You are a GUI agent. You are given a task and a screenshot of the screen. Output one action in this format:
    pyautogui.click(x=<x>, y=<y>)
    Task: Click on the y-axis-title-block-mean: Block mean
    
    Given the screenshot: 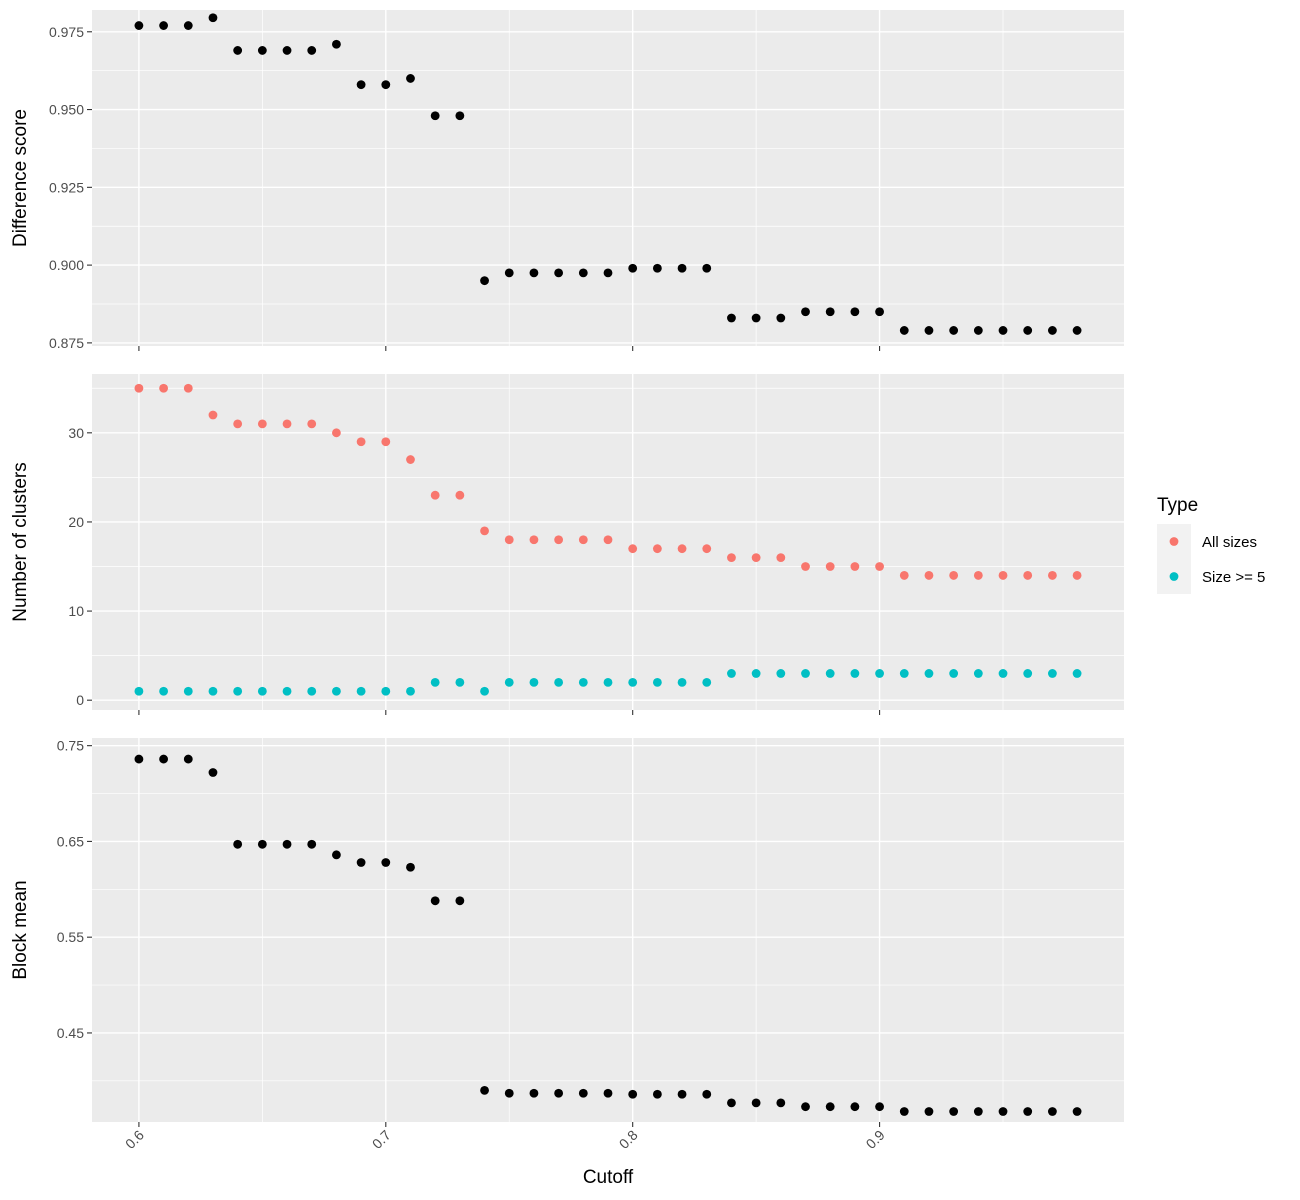 What is the action you would take?
    pyautogui.click(x=20, y=929)
    